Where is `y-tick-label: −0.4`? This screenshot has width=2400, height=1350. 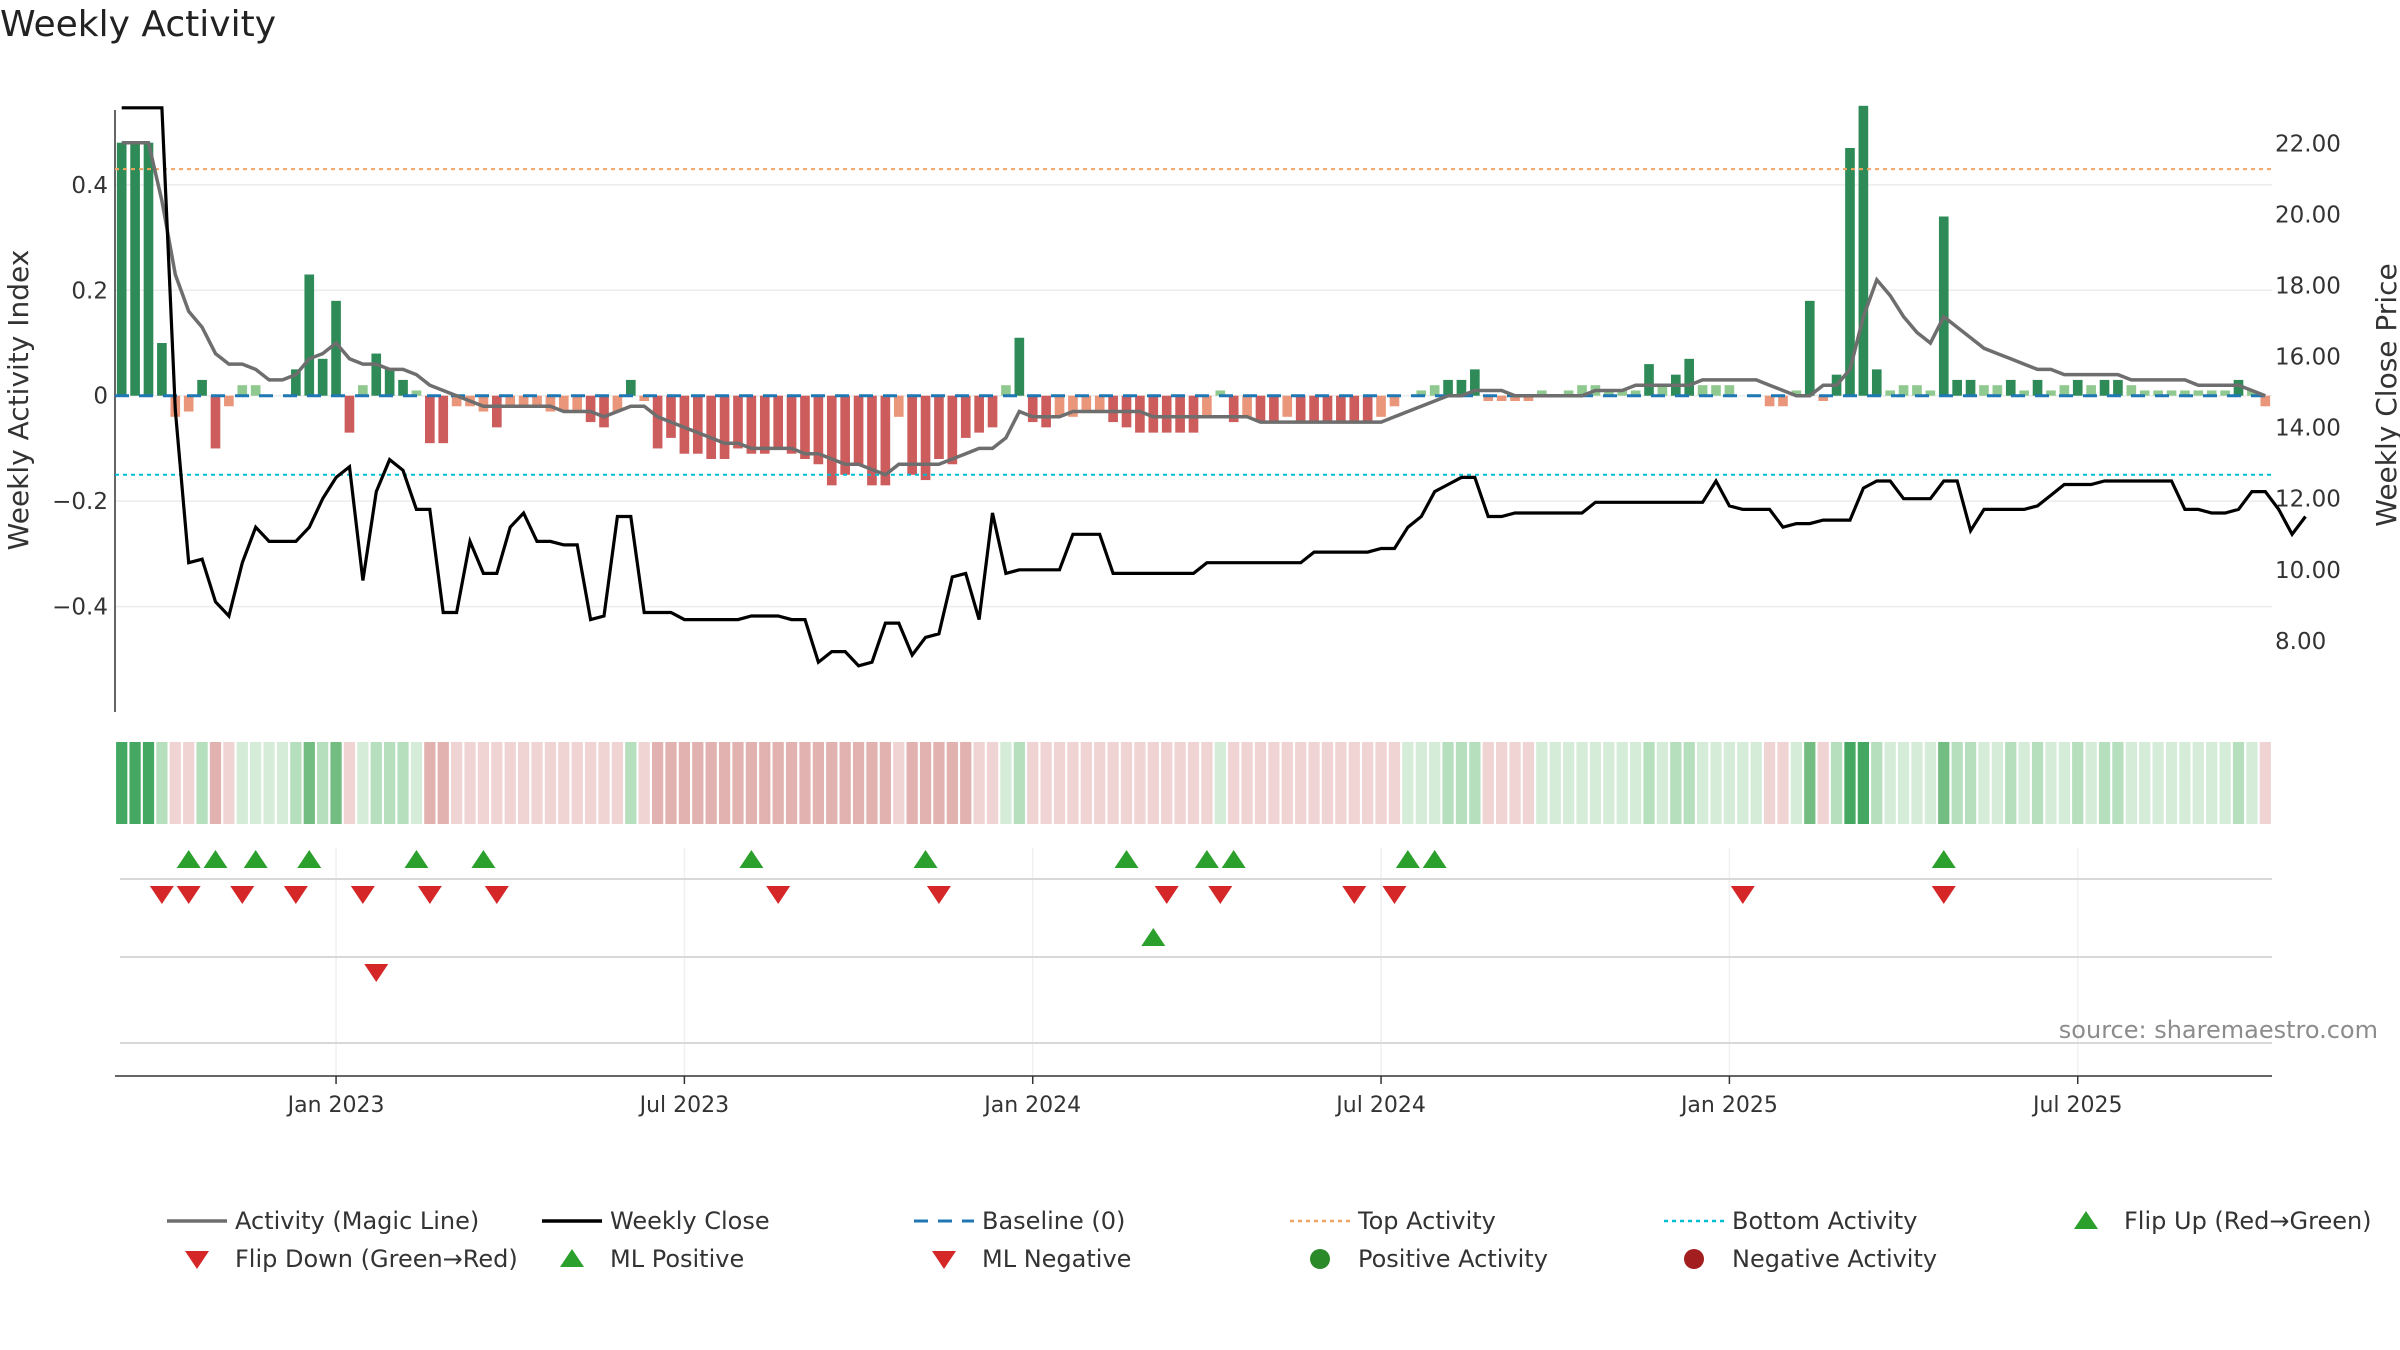
y-tick-label: −0.4 is located at coordinates (80, 608).